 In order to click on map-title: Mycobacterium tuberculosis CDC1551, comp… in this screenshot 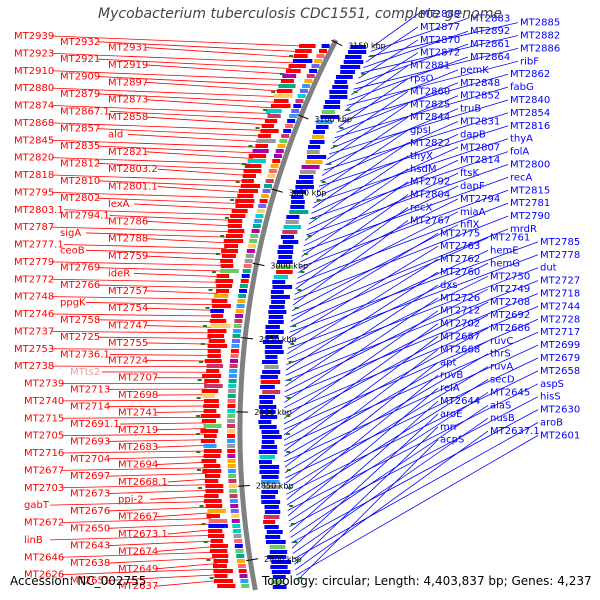, I will do `click(300, 14)`.